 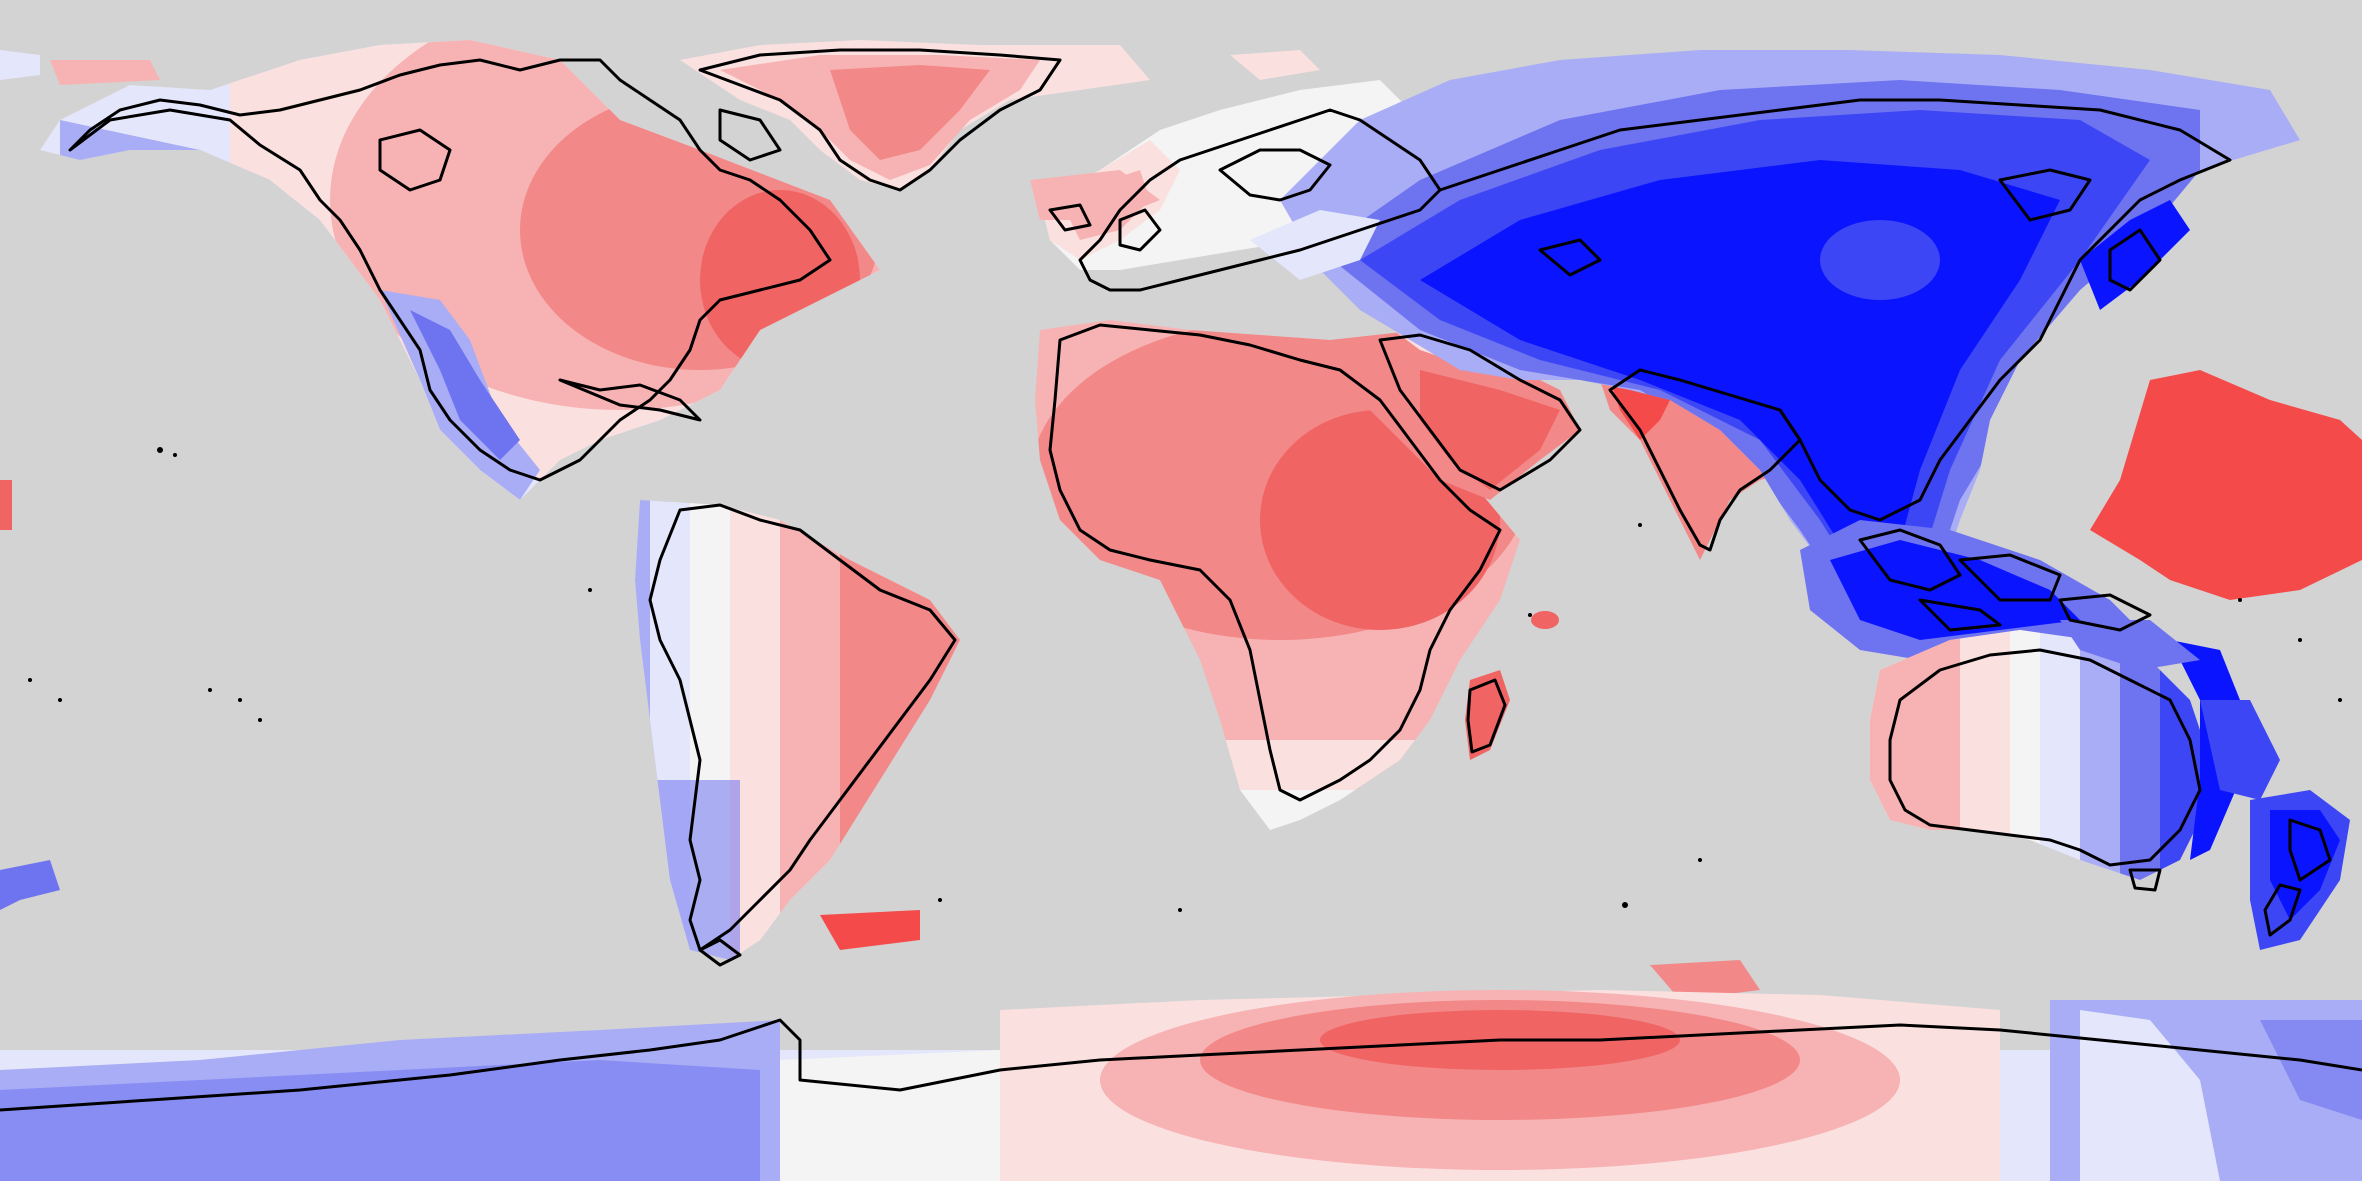 I want to click on svalbard-patch, so click(x=1275, y=65).